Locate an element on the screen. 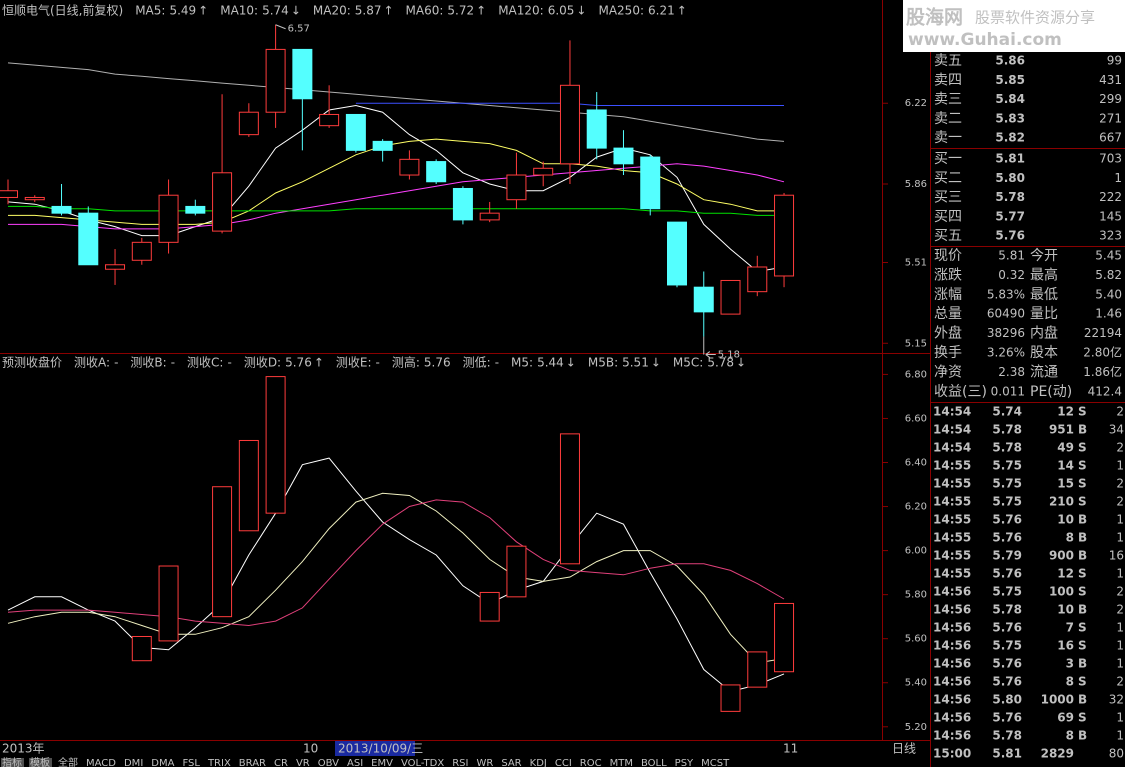 This screenshot has height=767, width=1125. tab-label: MACD is located at coordinates (101, 762).